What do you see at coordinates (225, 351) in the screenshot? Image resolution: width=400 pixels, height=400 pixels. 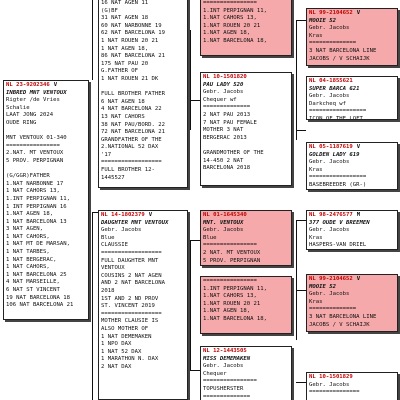 I see `ring-number: NL 12-1443505` at bounding box center [225, 351].